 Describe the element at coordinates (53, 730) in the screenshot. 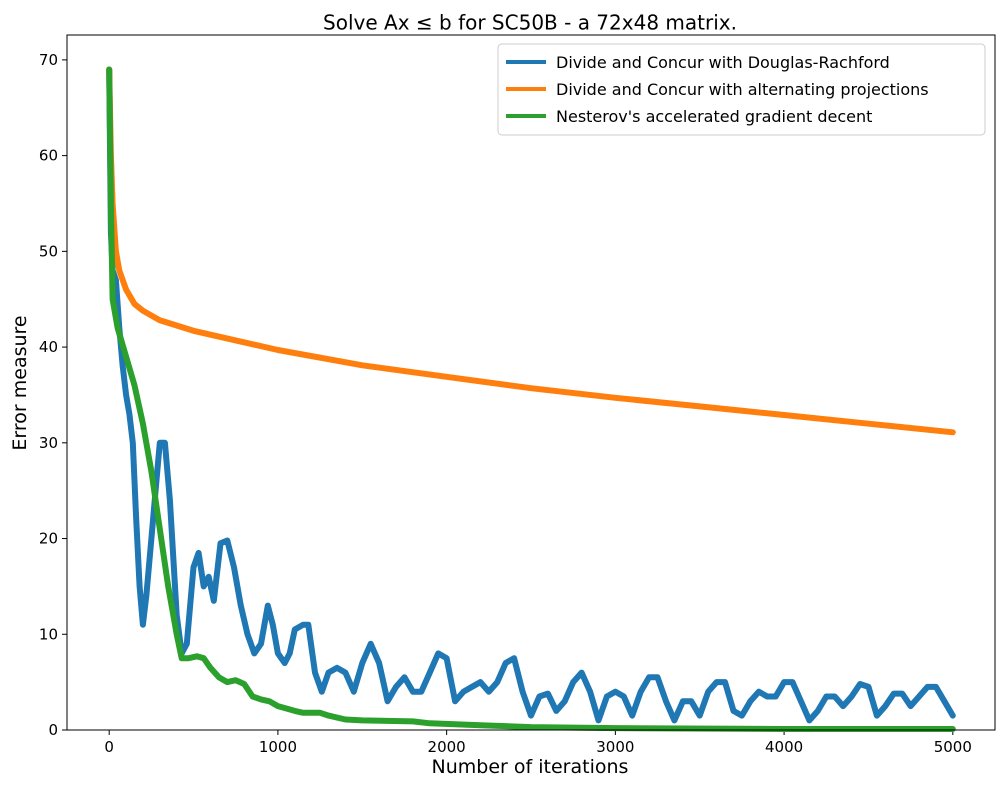

I see `y-tick-label: 0` at that location.